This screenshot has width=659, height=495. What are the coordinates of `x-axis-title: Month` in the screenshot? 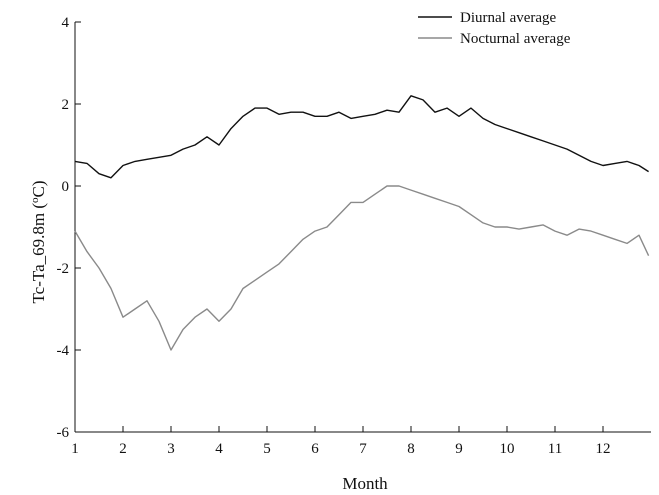 It's located at (365, 483).